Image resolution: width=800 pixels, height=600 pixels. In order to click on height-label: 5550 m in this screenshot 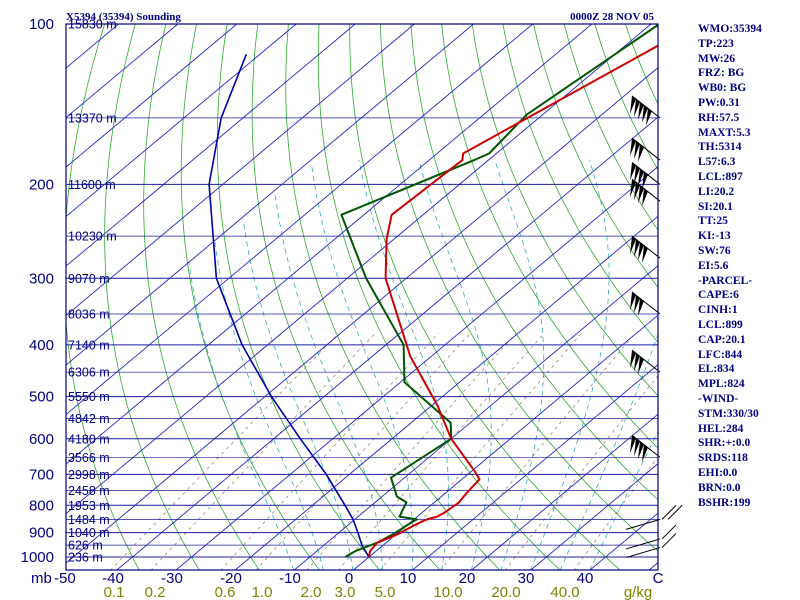, I will do `click(89, 397)`.